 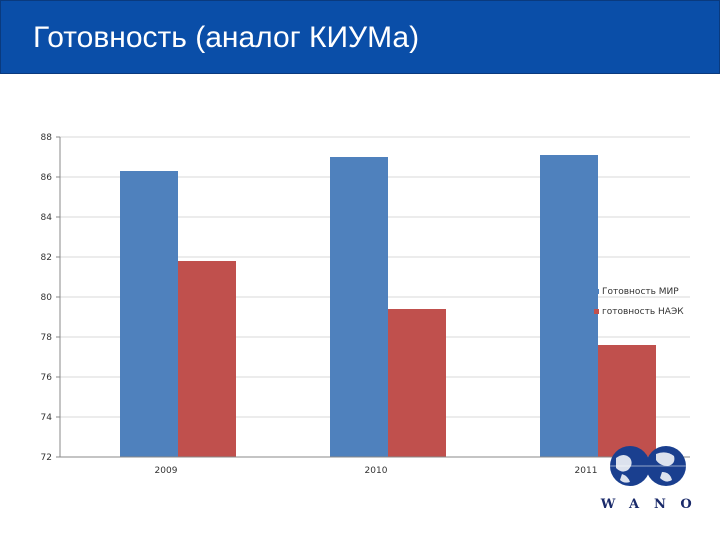 I want to click on legend-label: готовность НАЭК, so click(x=643, y=312).